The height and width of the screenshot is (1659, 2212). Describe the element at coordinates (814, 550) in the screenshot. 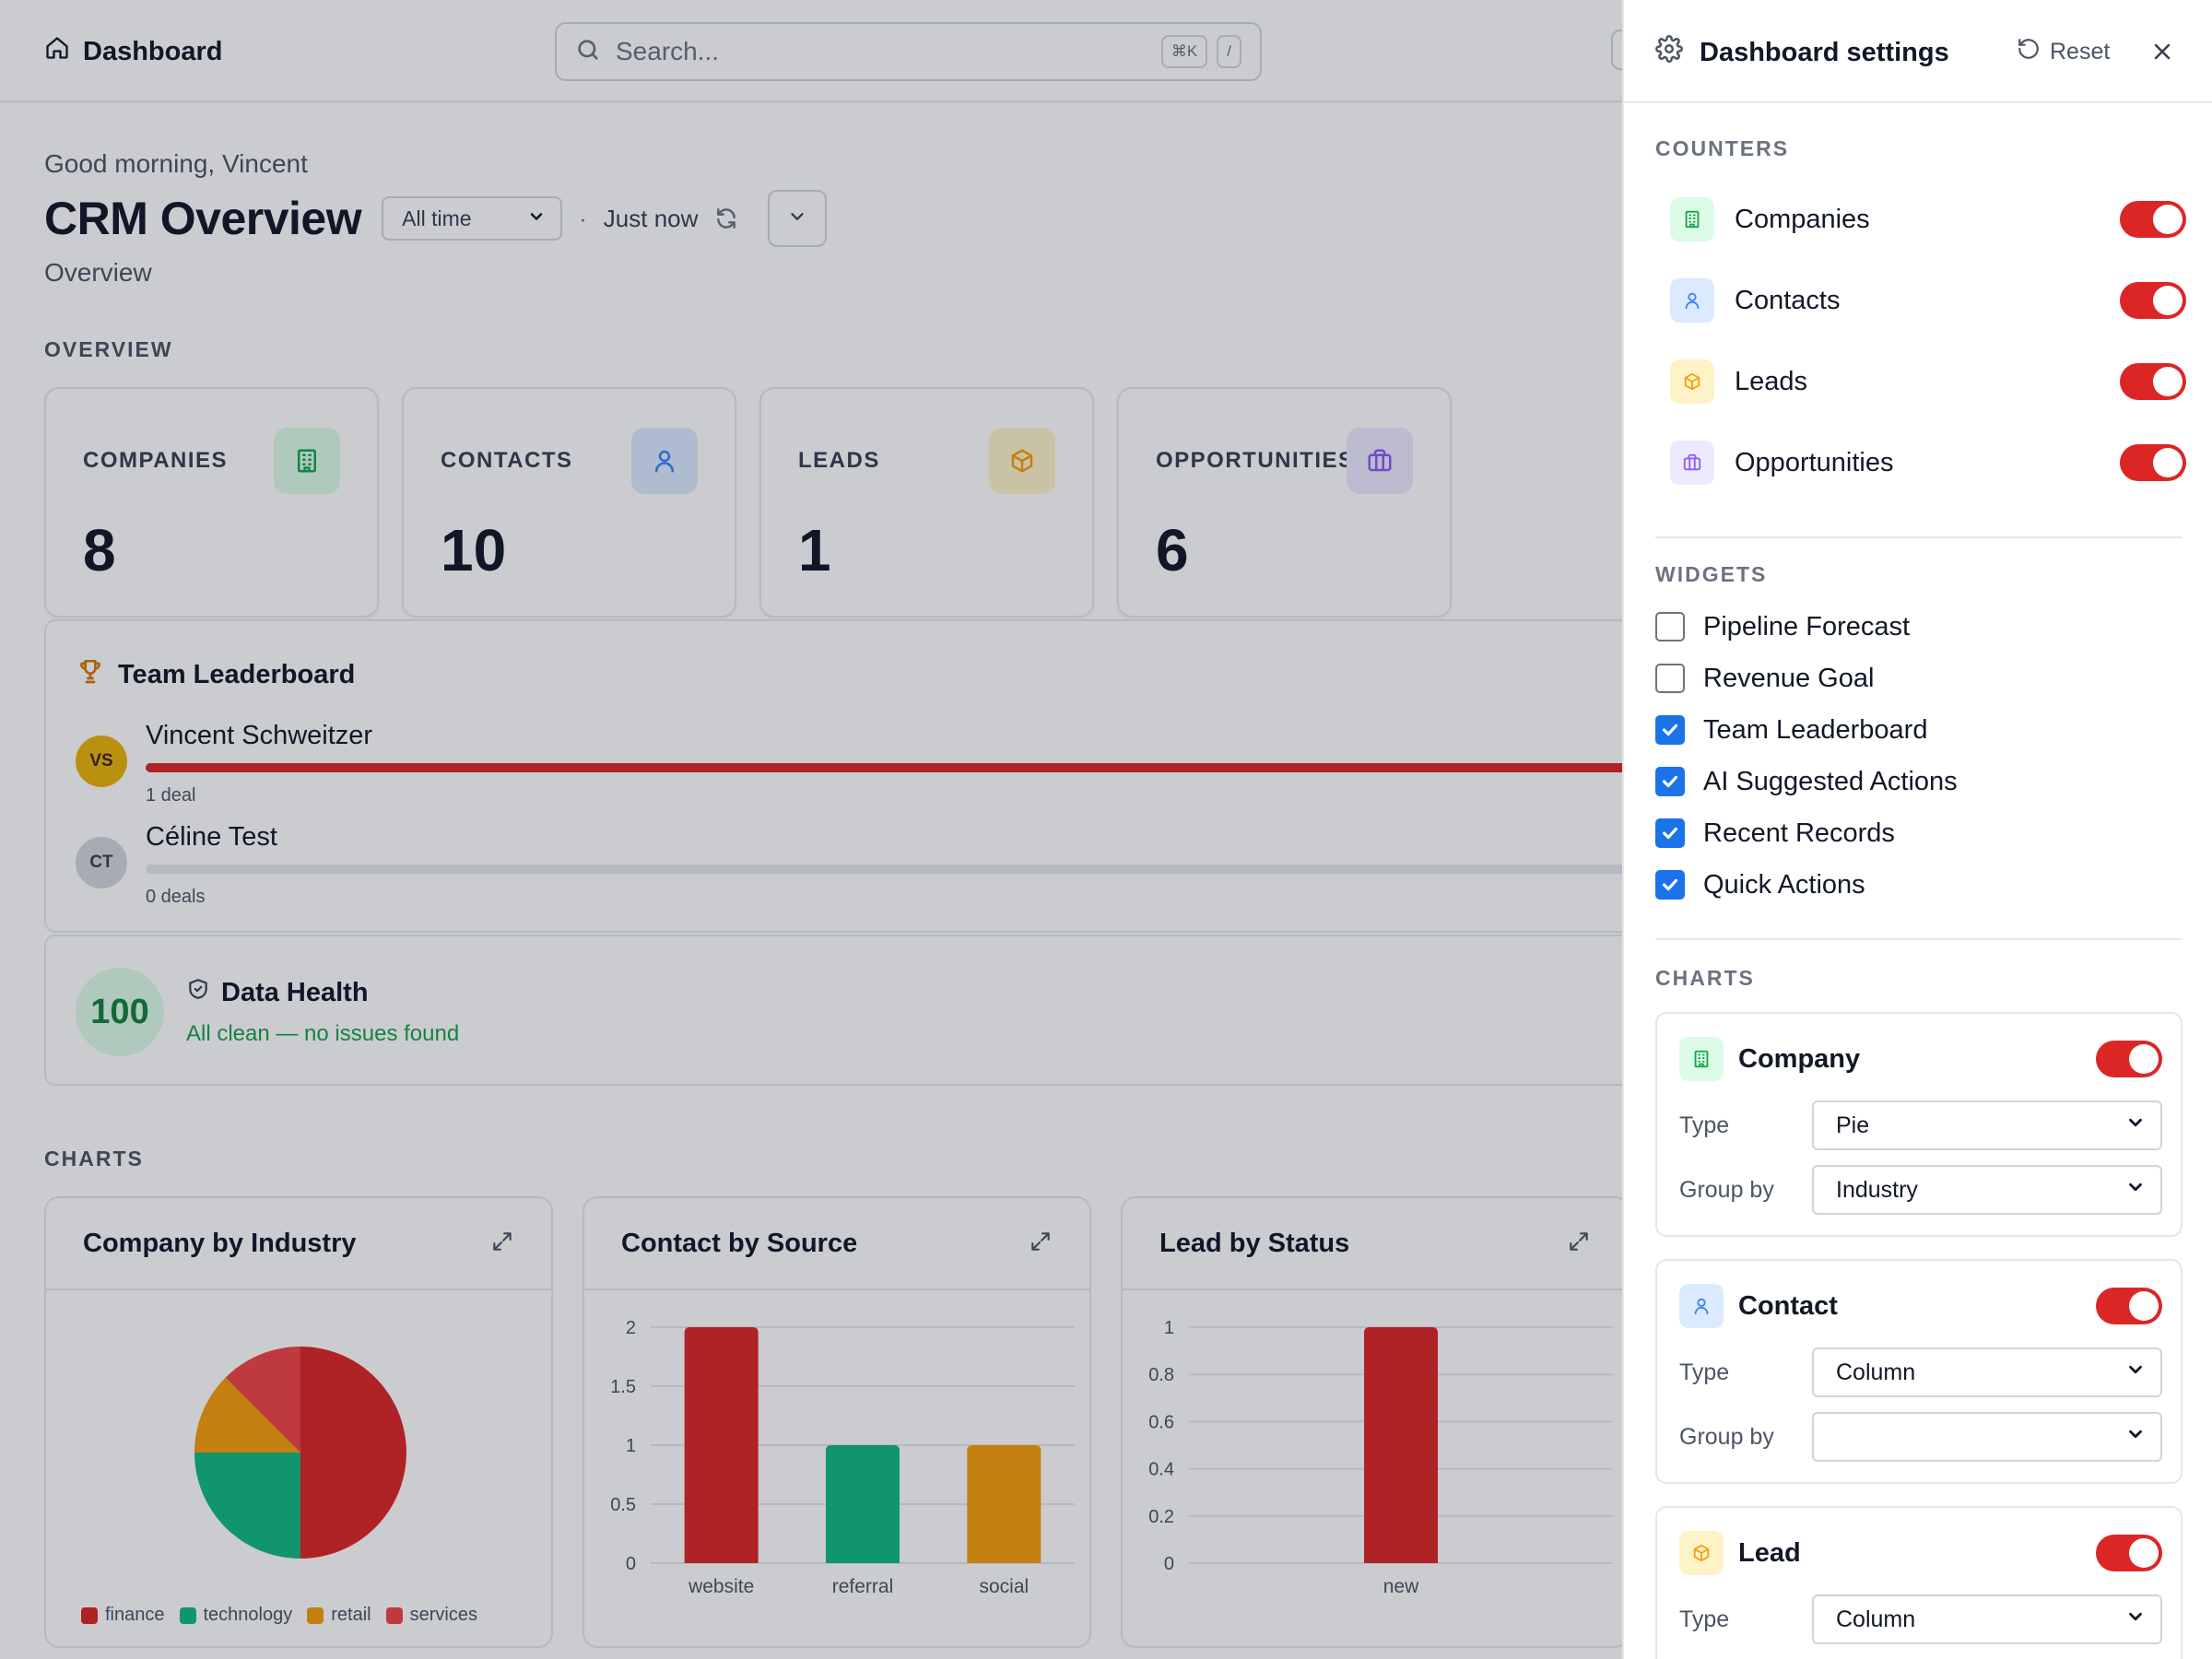

I see `stat-value: 1` at that location.